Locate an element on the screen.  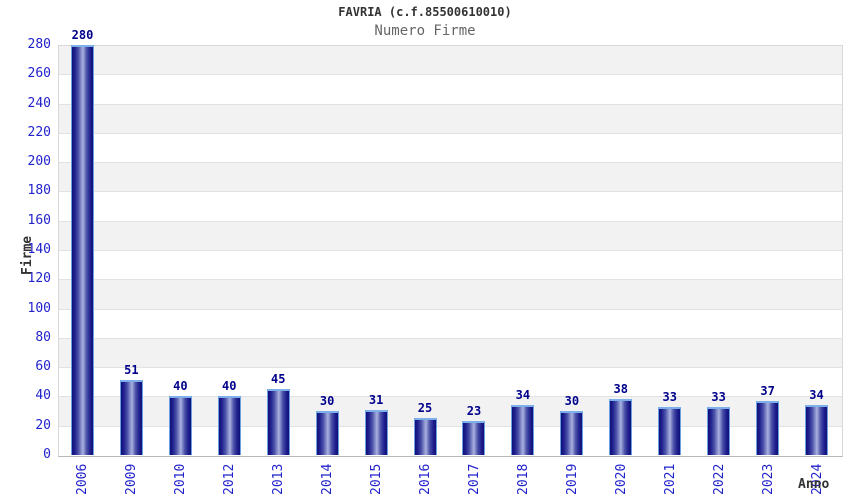
bar-value-label: 280 is located at coordinates (82, 35).